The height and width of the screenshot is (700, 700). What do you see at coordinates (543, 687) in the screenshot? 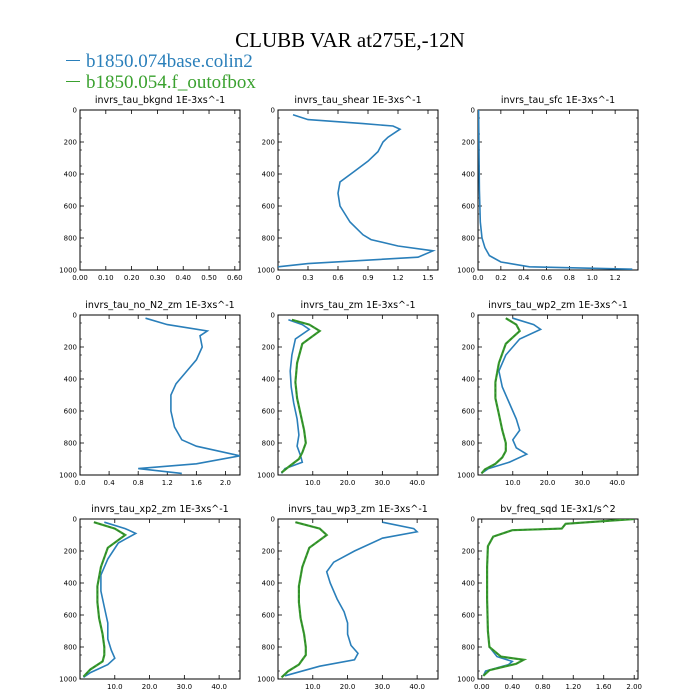
I see `x-tick-label: 0.80` at bounding box center [543, 687].